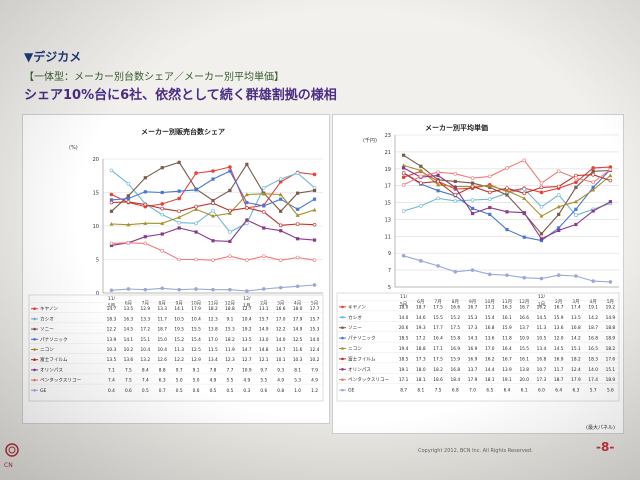 This screenshot has height=480, width=640. I want to click on table-cell: 18.2, so click(611, 349).